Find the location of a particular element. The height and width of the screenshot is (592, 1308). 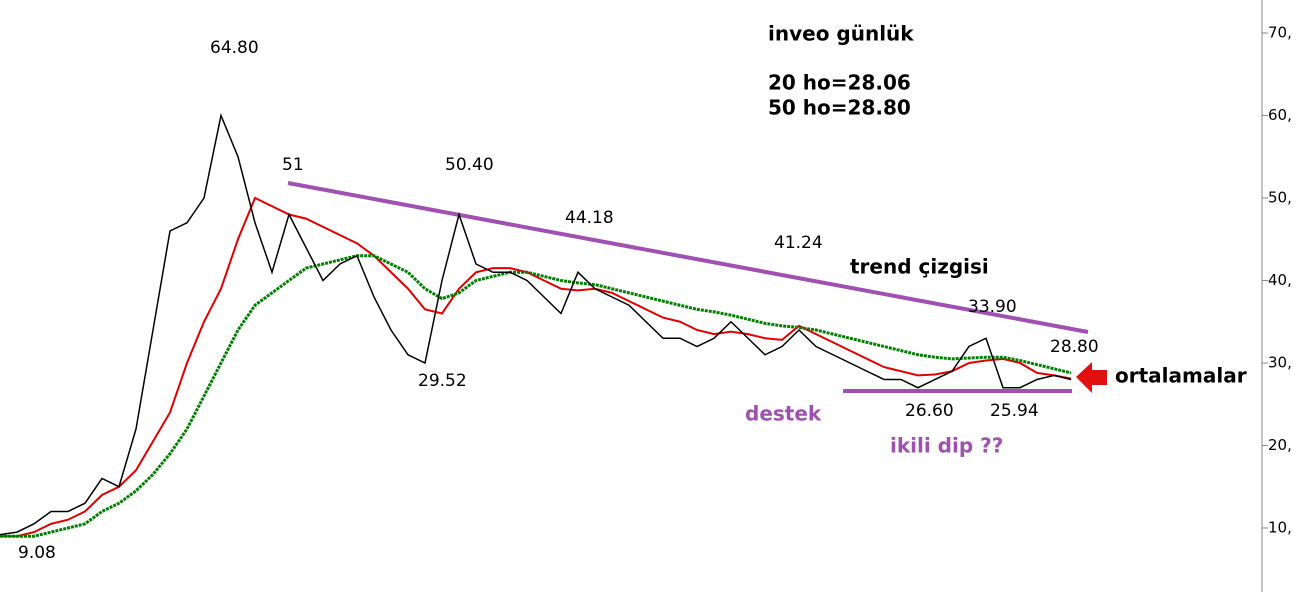

y-tick-label: 30, is located at coordinates (1280, 362).